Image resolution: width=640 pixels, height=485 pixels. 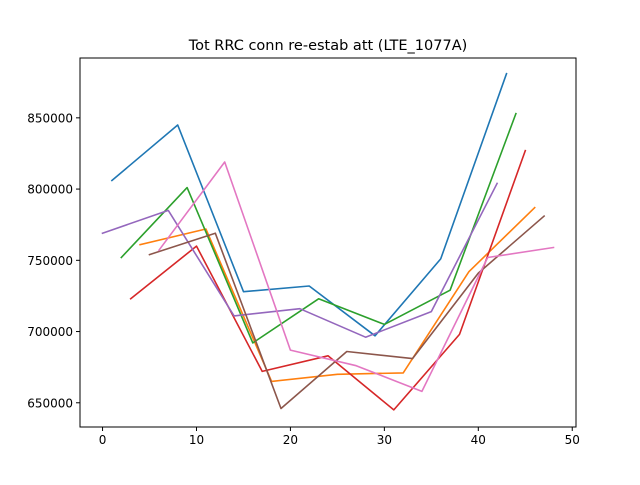 I want to click on chart-title: Tot RRC conn re-estab att (LTE_1077A), so click(x=328, y=46).